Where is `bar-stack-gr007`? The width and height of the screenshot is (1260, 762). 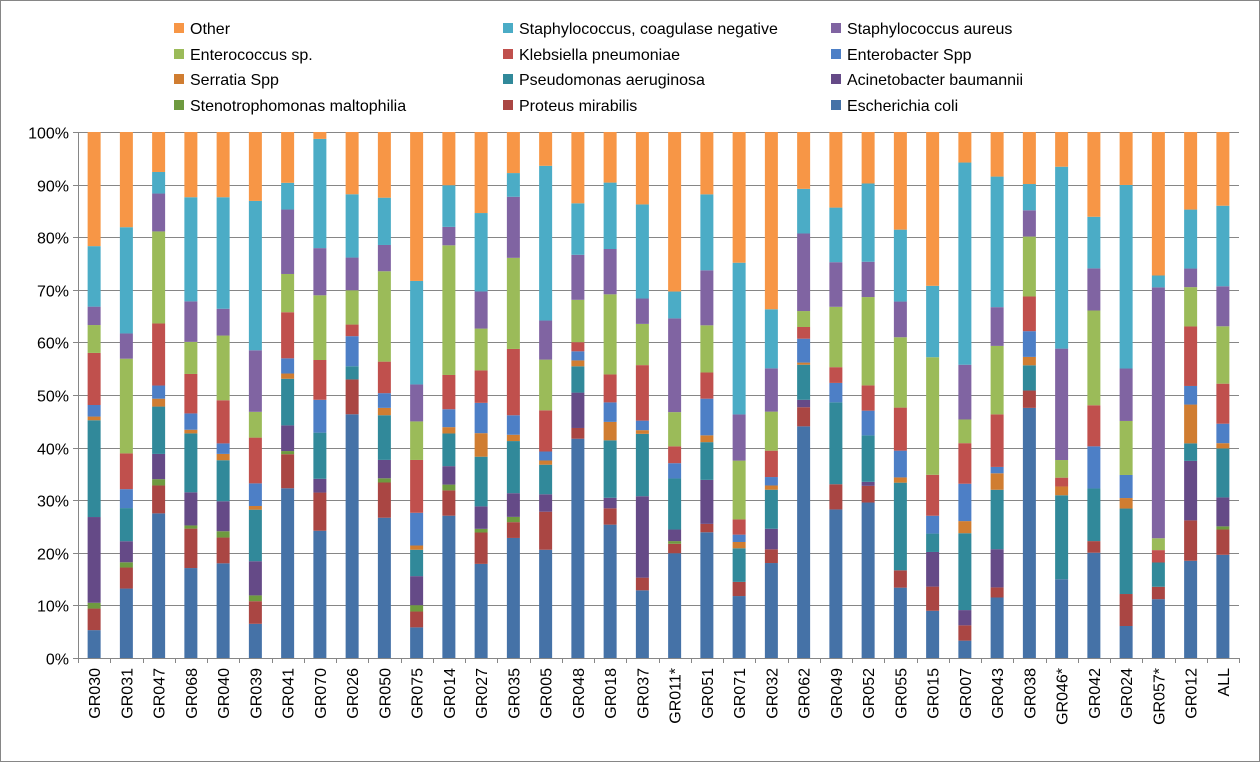
bar-stack-gr007 is located at coordinates (965, 395).